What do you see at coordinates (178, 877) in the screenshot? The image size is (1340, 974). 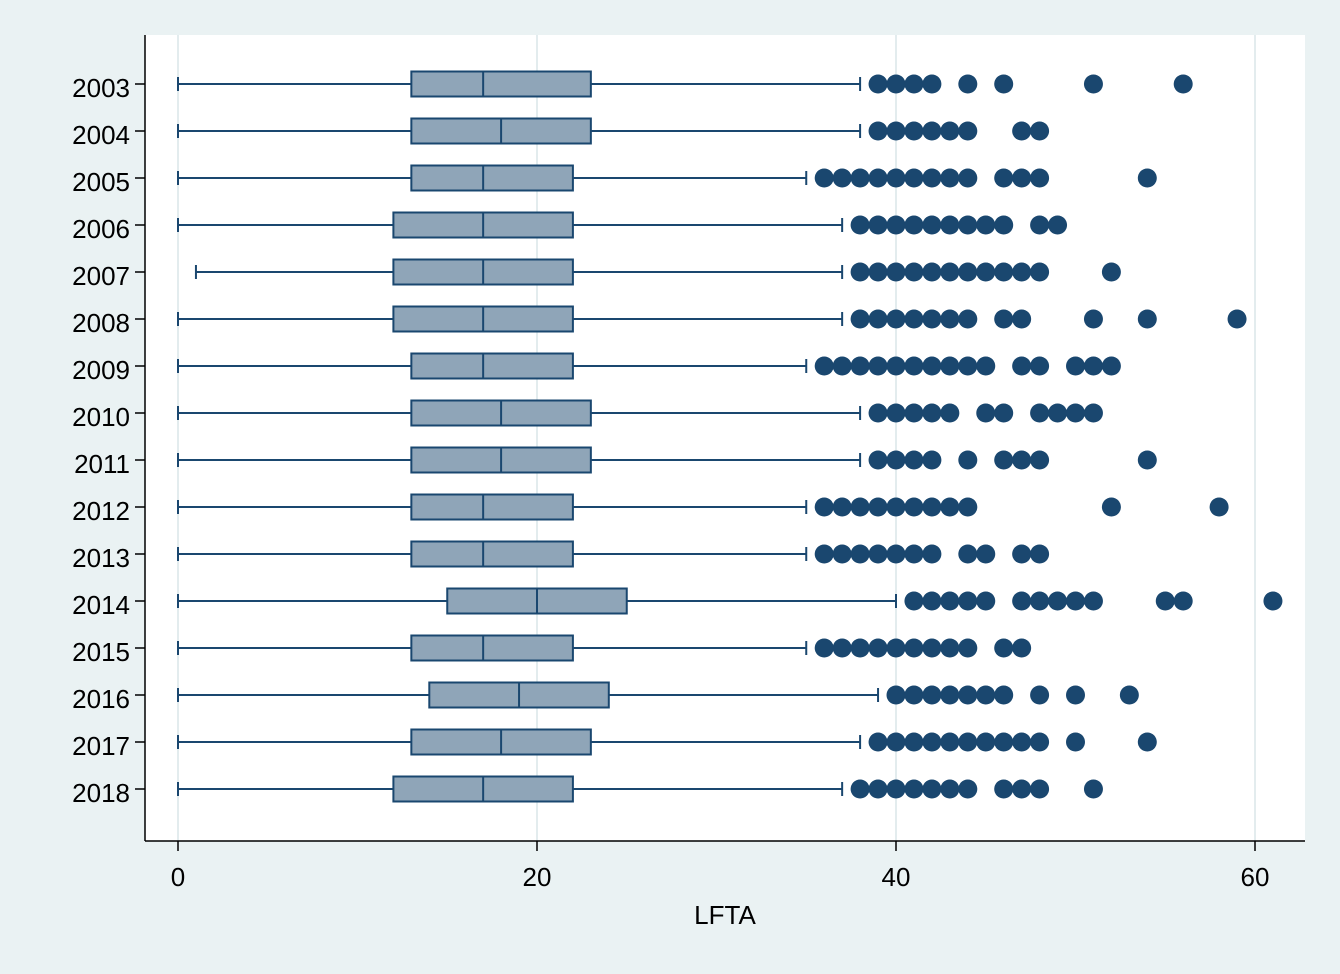 I see `x-tick-label: 0` at bounding box center [178, 877].